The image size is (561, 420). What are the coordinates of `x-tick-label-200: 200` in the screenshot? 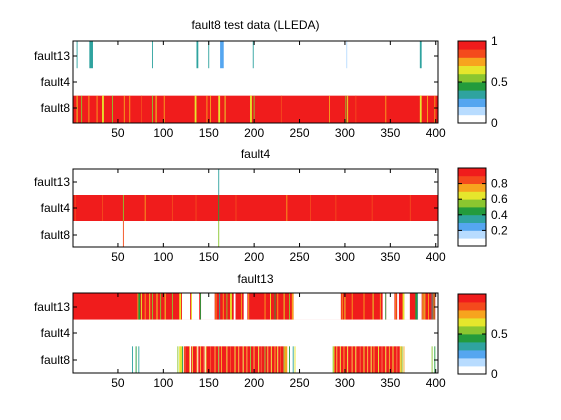 It's located at (254, 257).